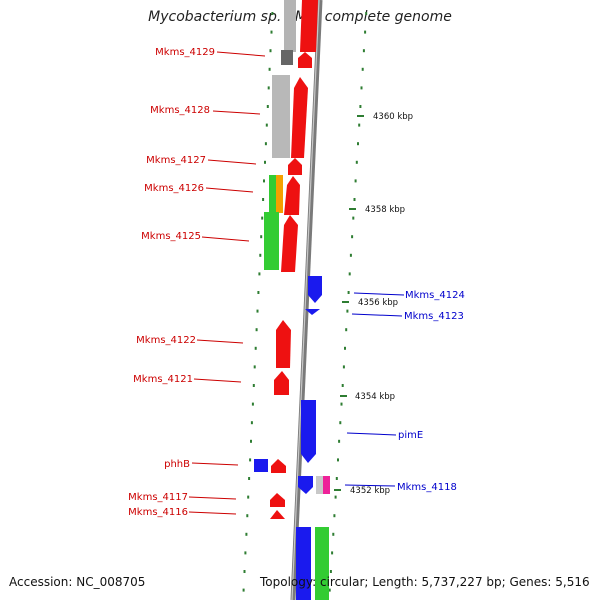  I want to click on feature-green-bottom, so click(322, 563).